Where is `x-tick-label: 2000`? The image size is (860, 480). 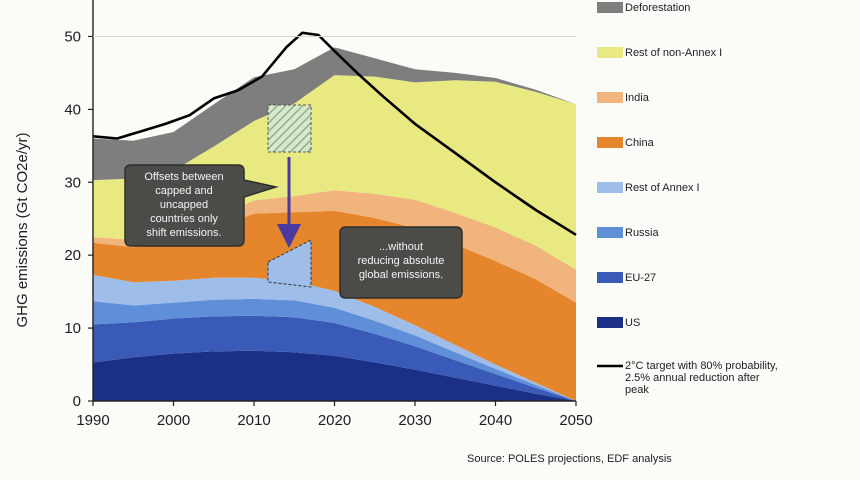 x-tick-label: 2000 is located at coordinates (173, 420).